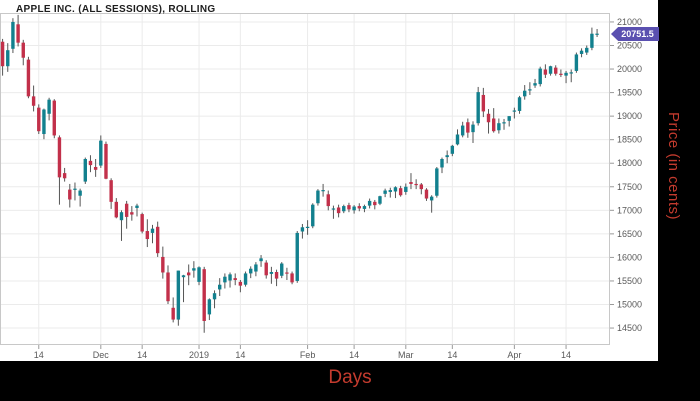 This screenshot has width=700, height=401. Describe the element at coordinates (629, 69) in the screenshot. I see `y-tick-label: 20000` at that location.